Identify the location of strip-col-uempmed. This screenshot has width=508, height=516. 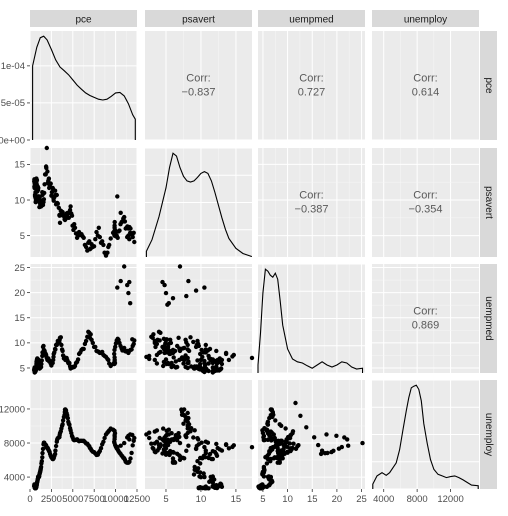
(311, 18).